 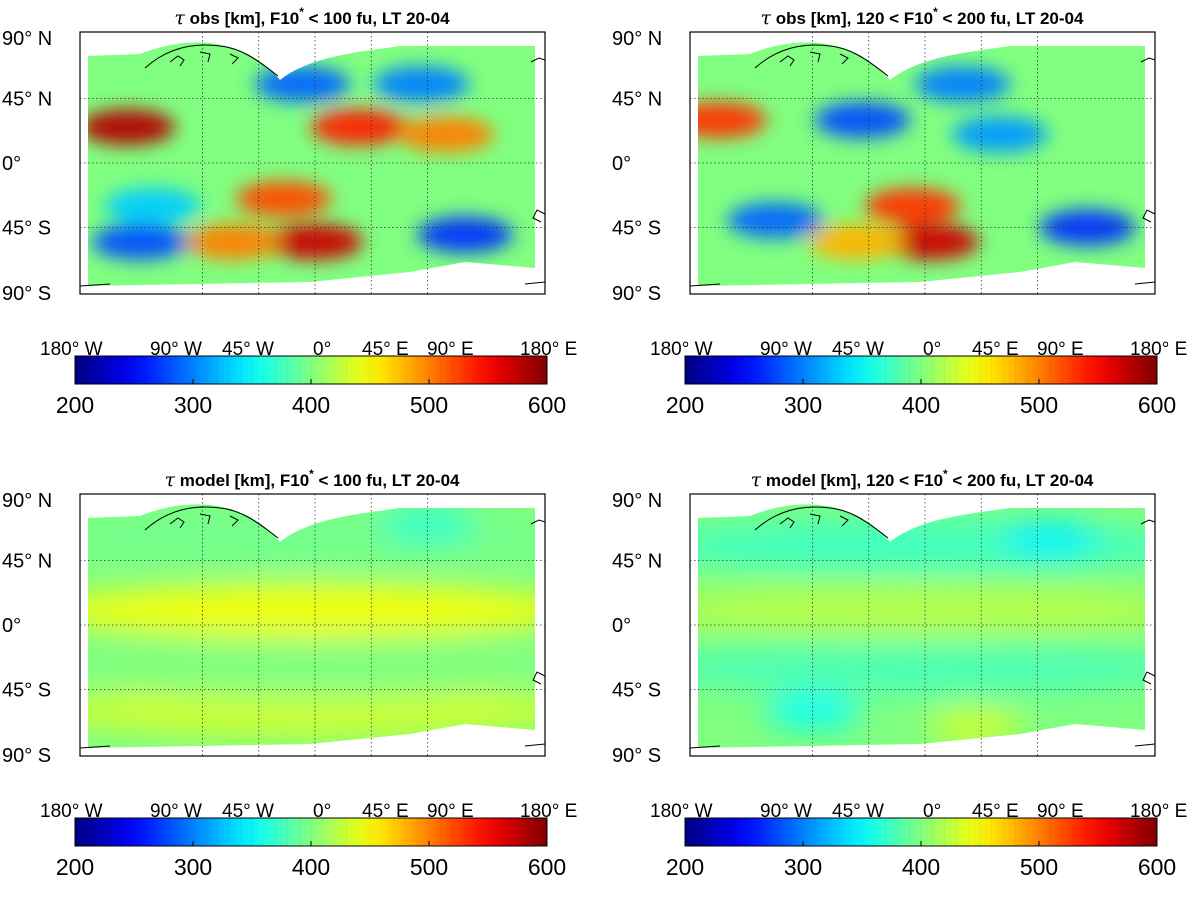 I want to click on lat-tick-label: 45° S, so click(x=26, y=691).